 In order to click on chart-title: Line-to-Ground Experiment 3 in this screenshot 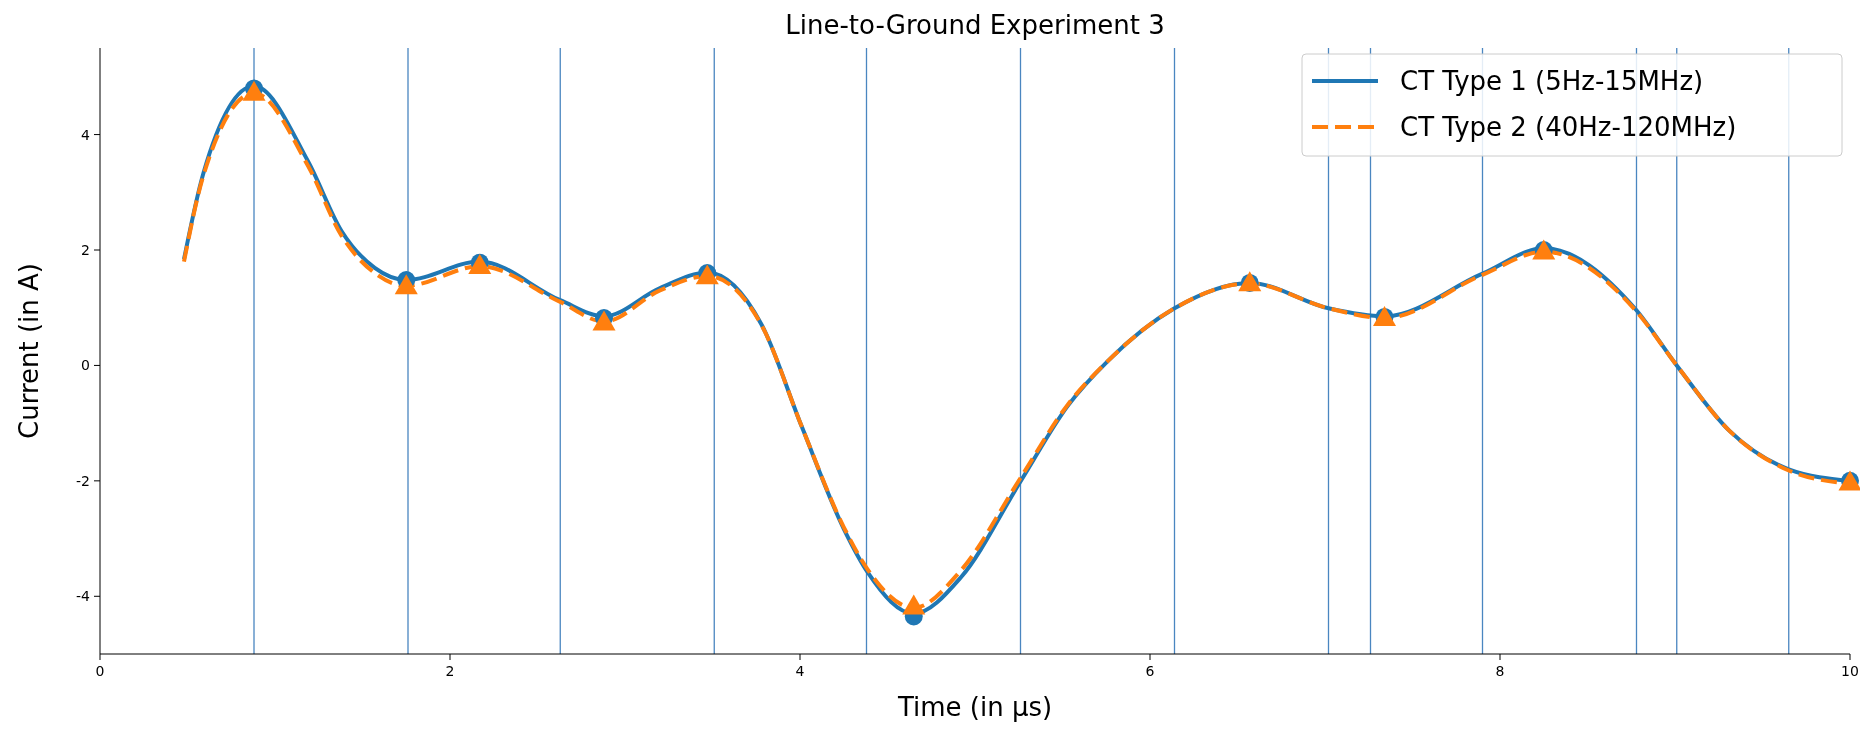, I will do `click(975, 25)`.